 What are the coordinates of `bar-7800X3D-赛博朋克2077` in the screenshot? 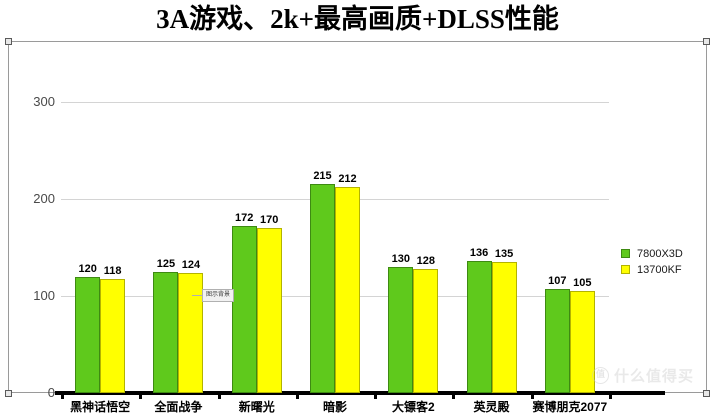 It's located at (557, 341).